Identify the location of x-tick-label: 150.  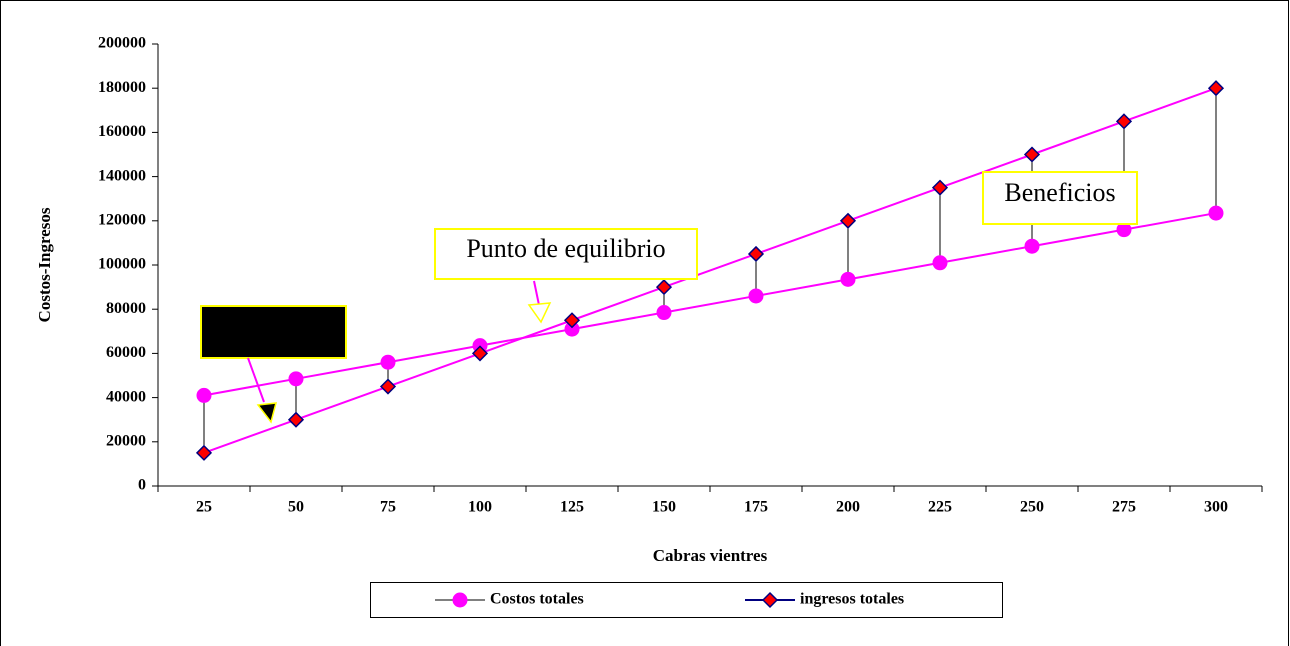
(664, 507).